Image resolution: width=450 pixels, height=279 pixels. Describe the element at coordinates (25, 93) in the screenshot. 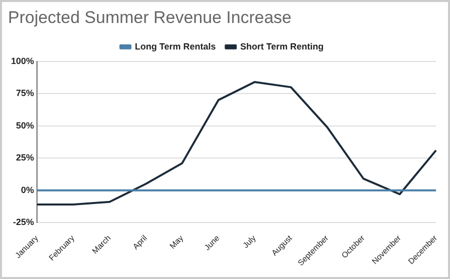

I see `y-tick-label: 75%` at that location.